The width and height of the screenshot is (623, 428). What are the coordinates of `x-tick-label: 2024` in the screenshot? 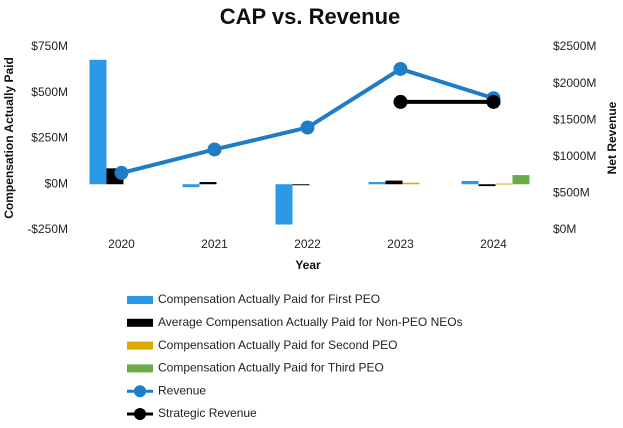 It's located at (493, 244).